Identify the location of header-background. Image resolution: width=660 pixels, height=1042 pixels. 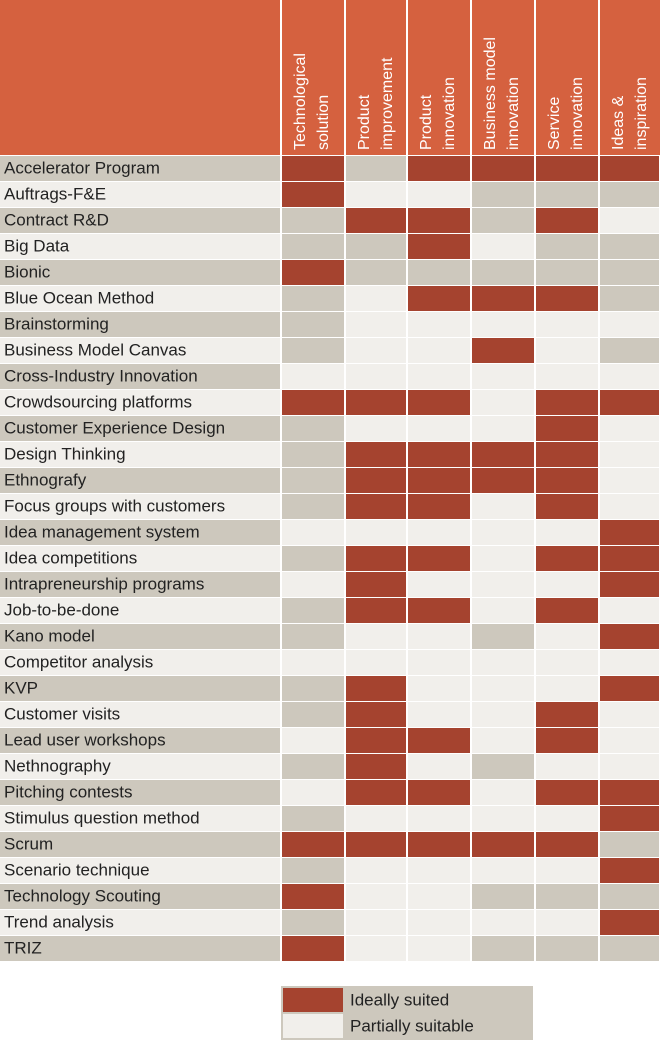
(330, 77).